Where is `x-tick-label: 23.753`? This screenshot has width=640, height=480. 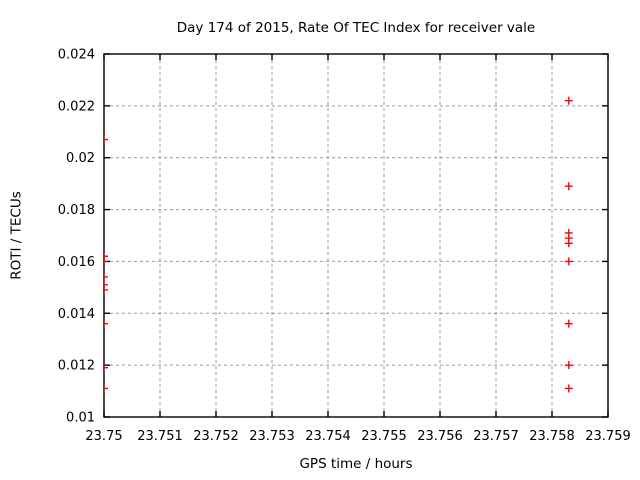 x-tick-label: 23.753 is located at coordinates (272, 436).